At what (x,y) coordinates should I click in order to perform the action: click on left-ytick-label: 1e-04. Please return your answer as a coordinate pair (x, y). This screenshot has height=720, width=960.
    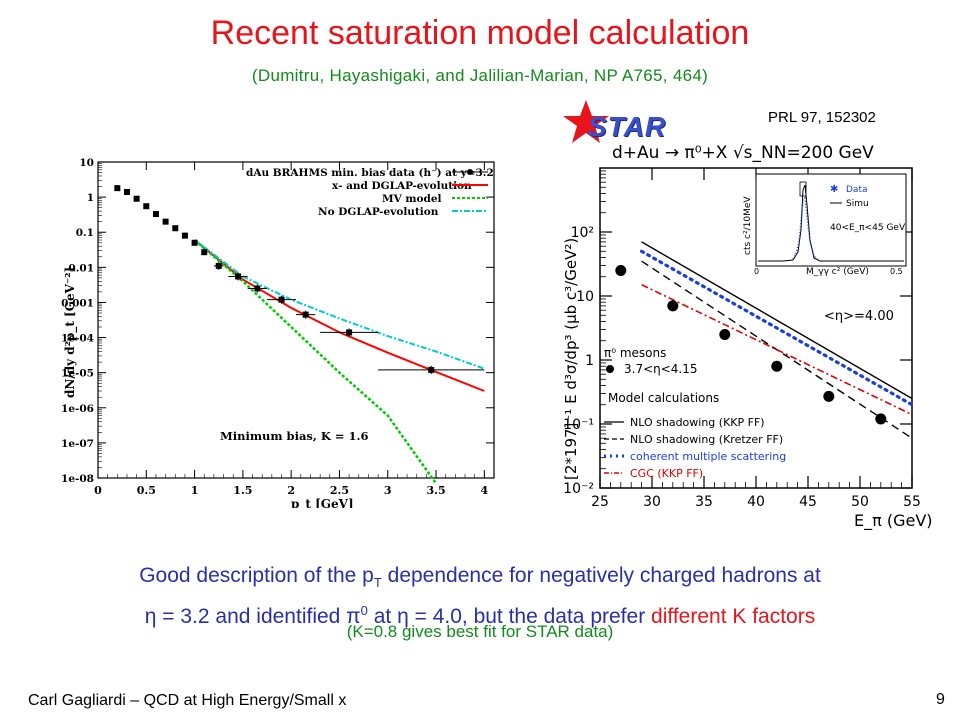
    Looking at the image, I should click on (77, 339).